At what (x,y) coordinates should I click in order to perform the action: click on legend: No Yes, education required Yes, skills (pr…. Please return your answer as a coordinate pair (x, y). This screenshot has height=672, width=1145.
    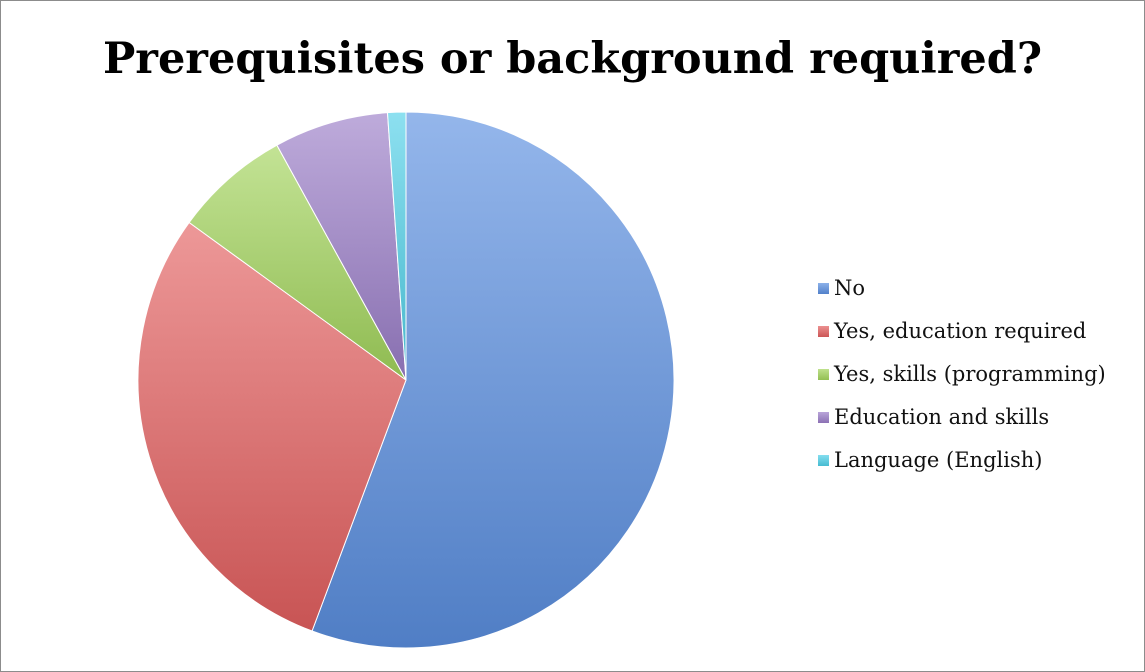
    Looking at the image, I should click on (962, 381).